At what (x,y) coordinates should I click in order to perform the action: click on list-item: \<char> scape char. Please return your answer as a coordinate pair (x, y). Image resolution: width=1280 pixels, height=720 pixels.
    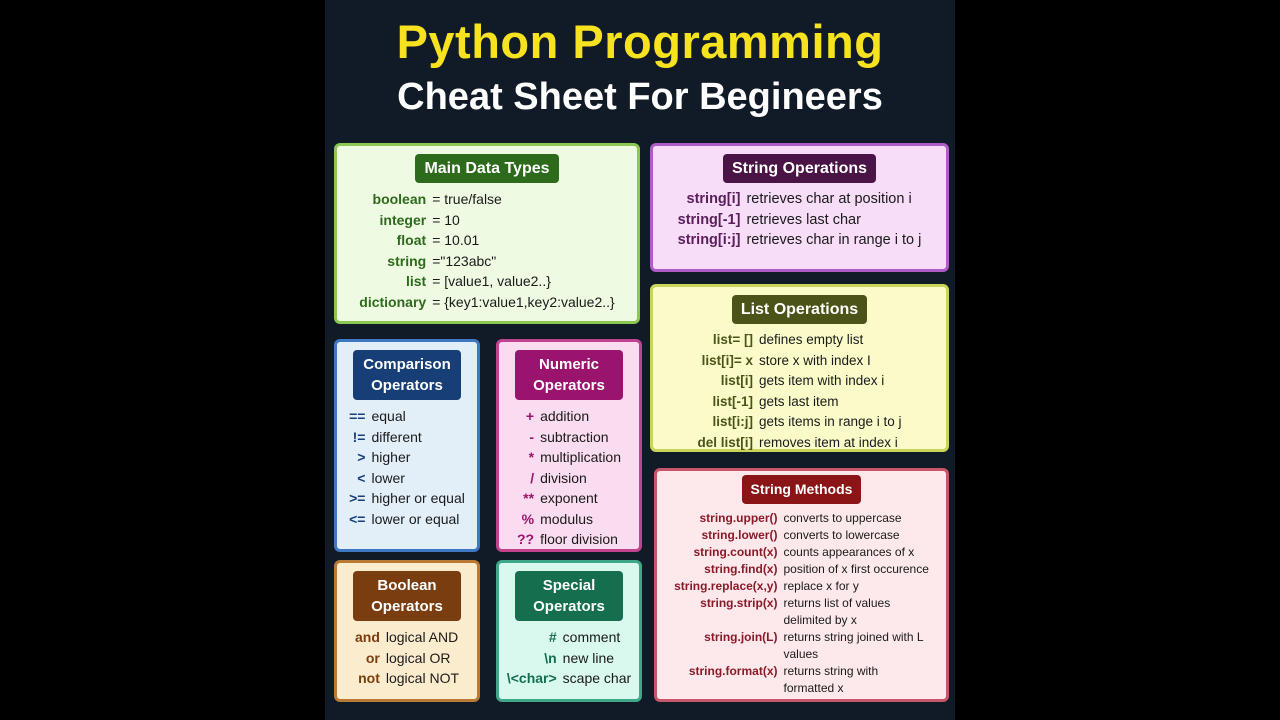
    Looking at the image, I should click on (569, 678).